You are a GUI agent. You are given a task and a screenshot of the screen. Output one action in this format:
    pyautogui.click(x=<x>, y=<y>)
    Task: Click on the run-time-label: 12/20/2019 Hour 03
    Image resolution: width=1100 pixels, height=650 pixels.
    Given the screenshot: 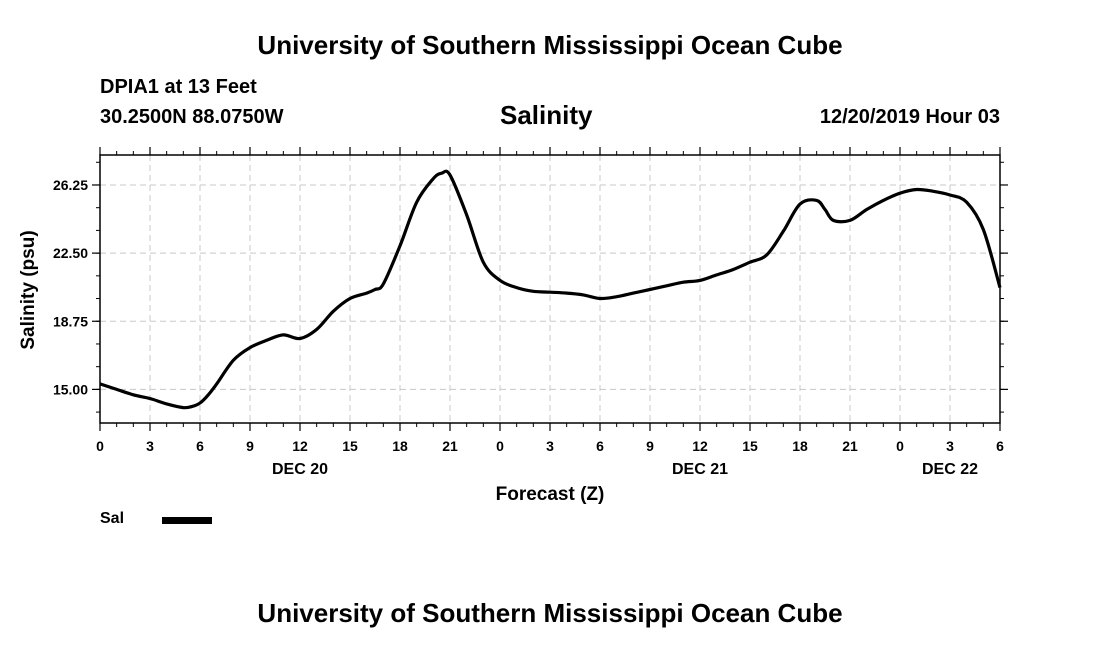 What is the action you would take?
    pyautogui.click(x=909, y=117)
    